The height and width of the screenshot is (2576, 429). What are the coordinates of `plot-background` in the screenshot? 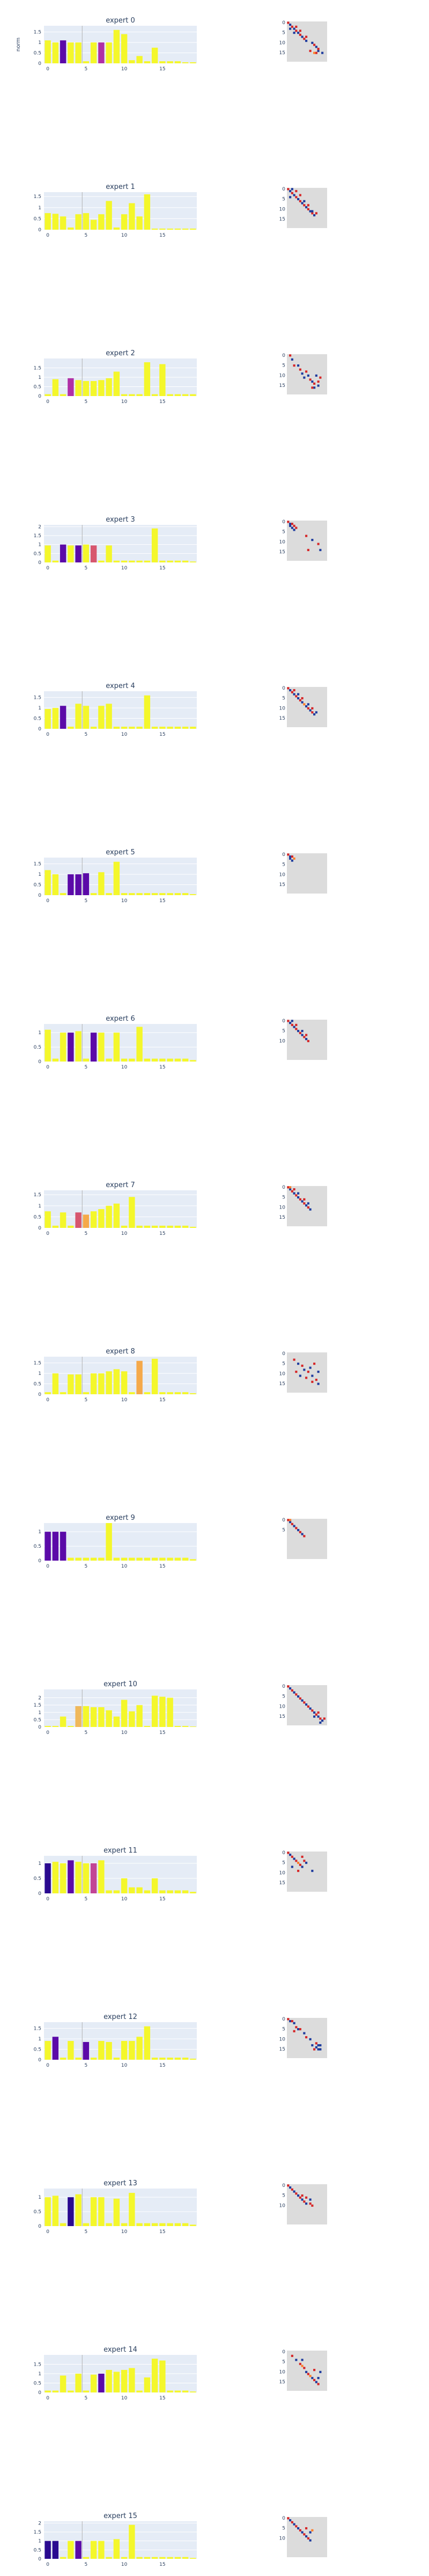 It's located at (120, 1874).